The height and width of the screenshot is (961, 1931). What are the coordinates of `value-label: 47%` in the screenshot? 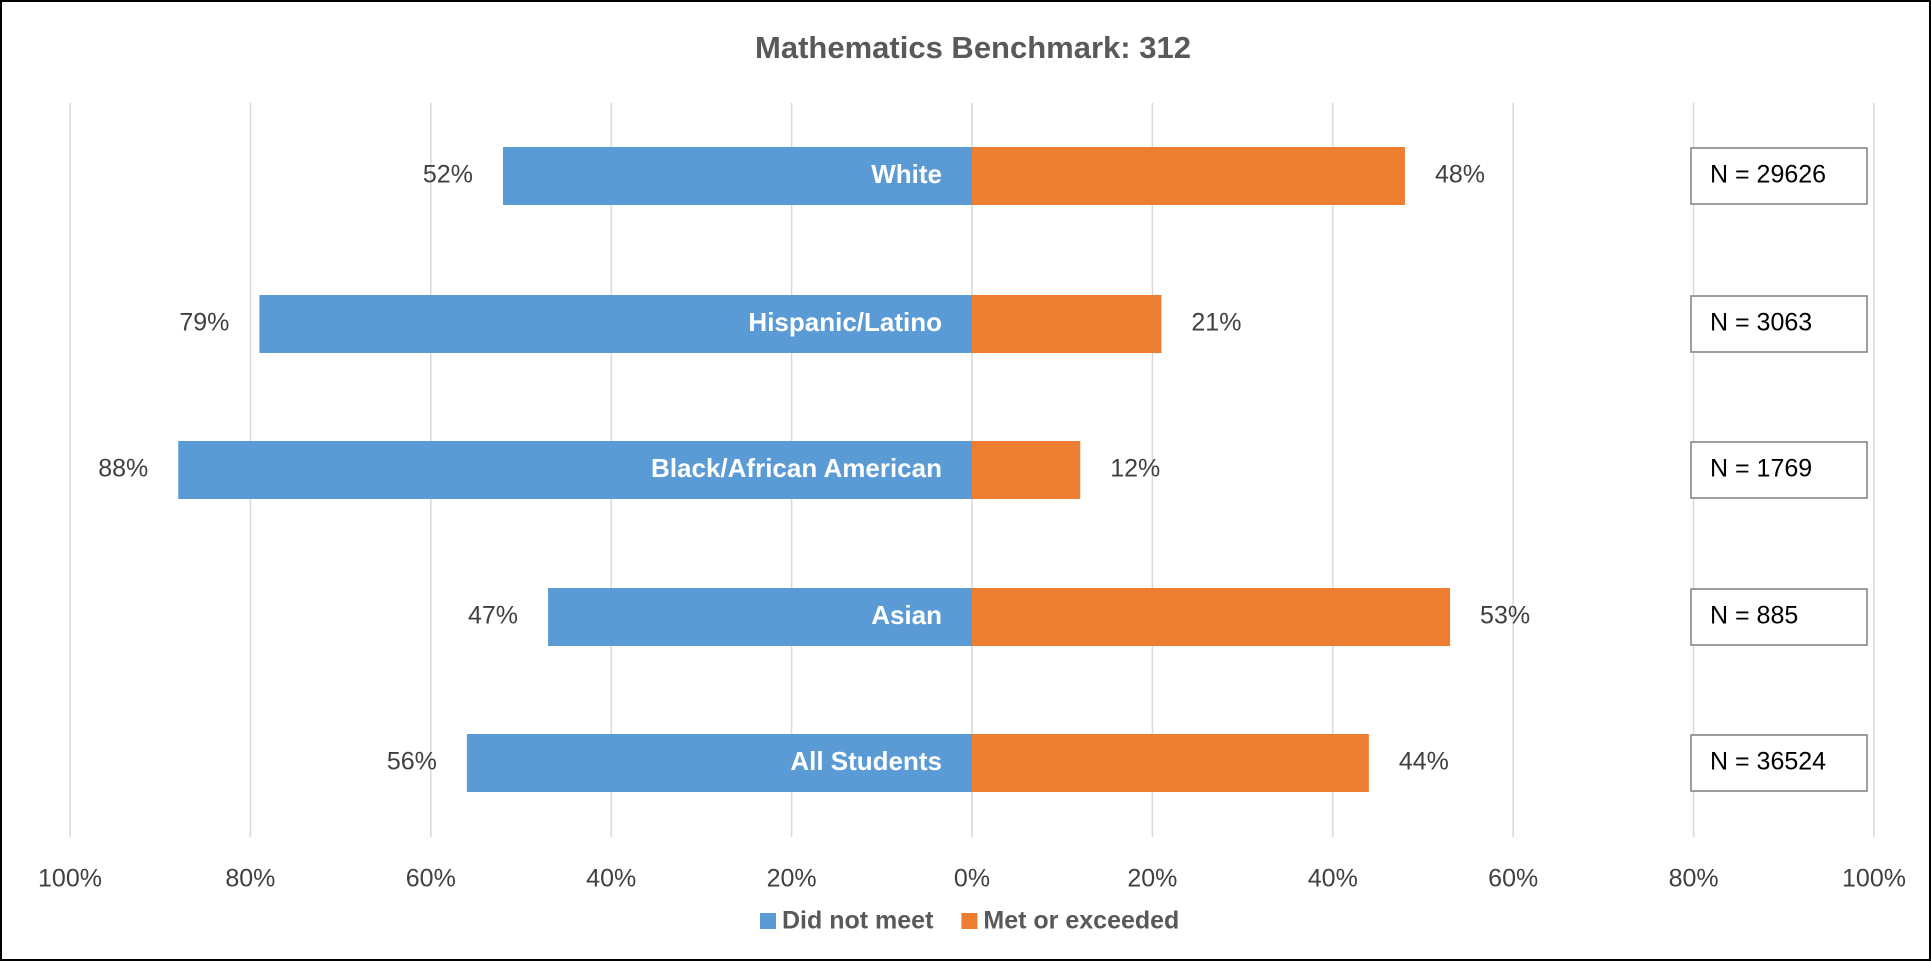 It's located at (493, 616).